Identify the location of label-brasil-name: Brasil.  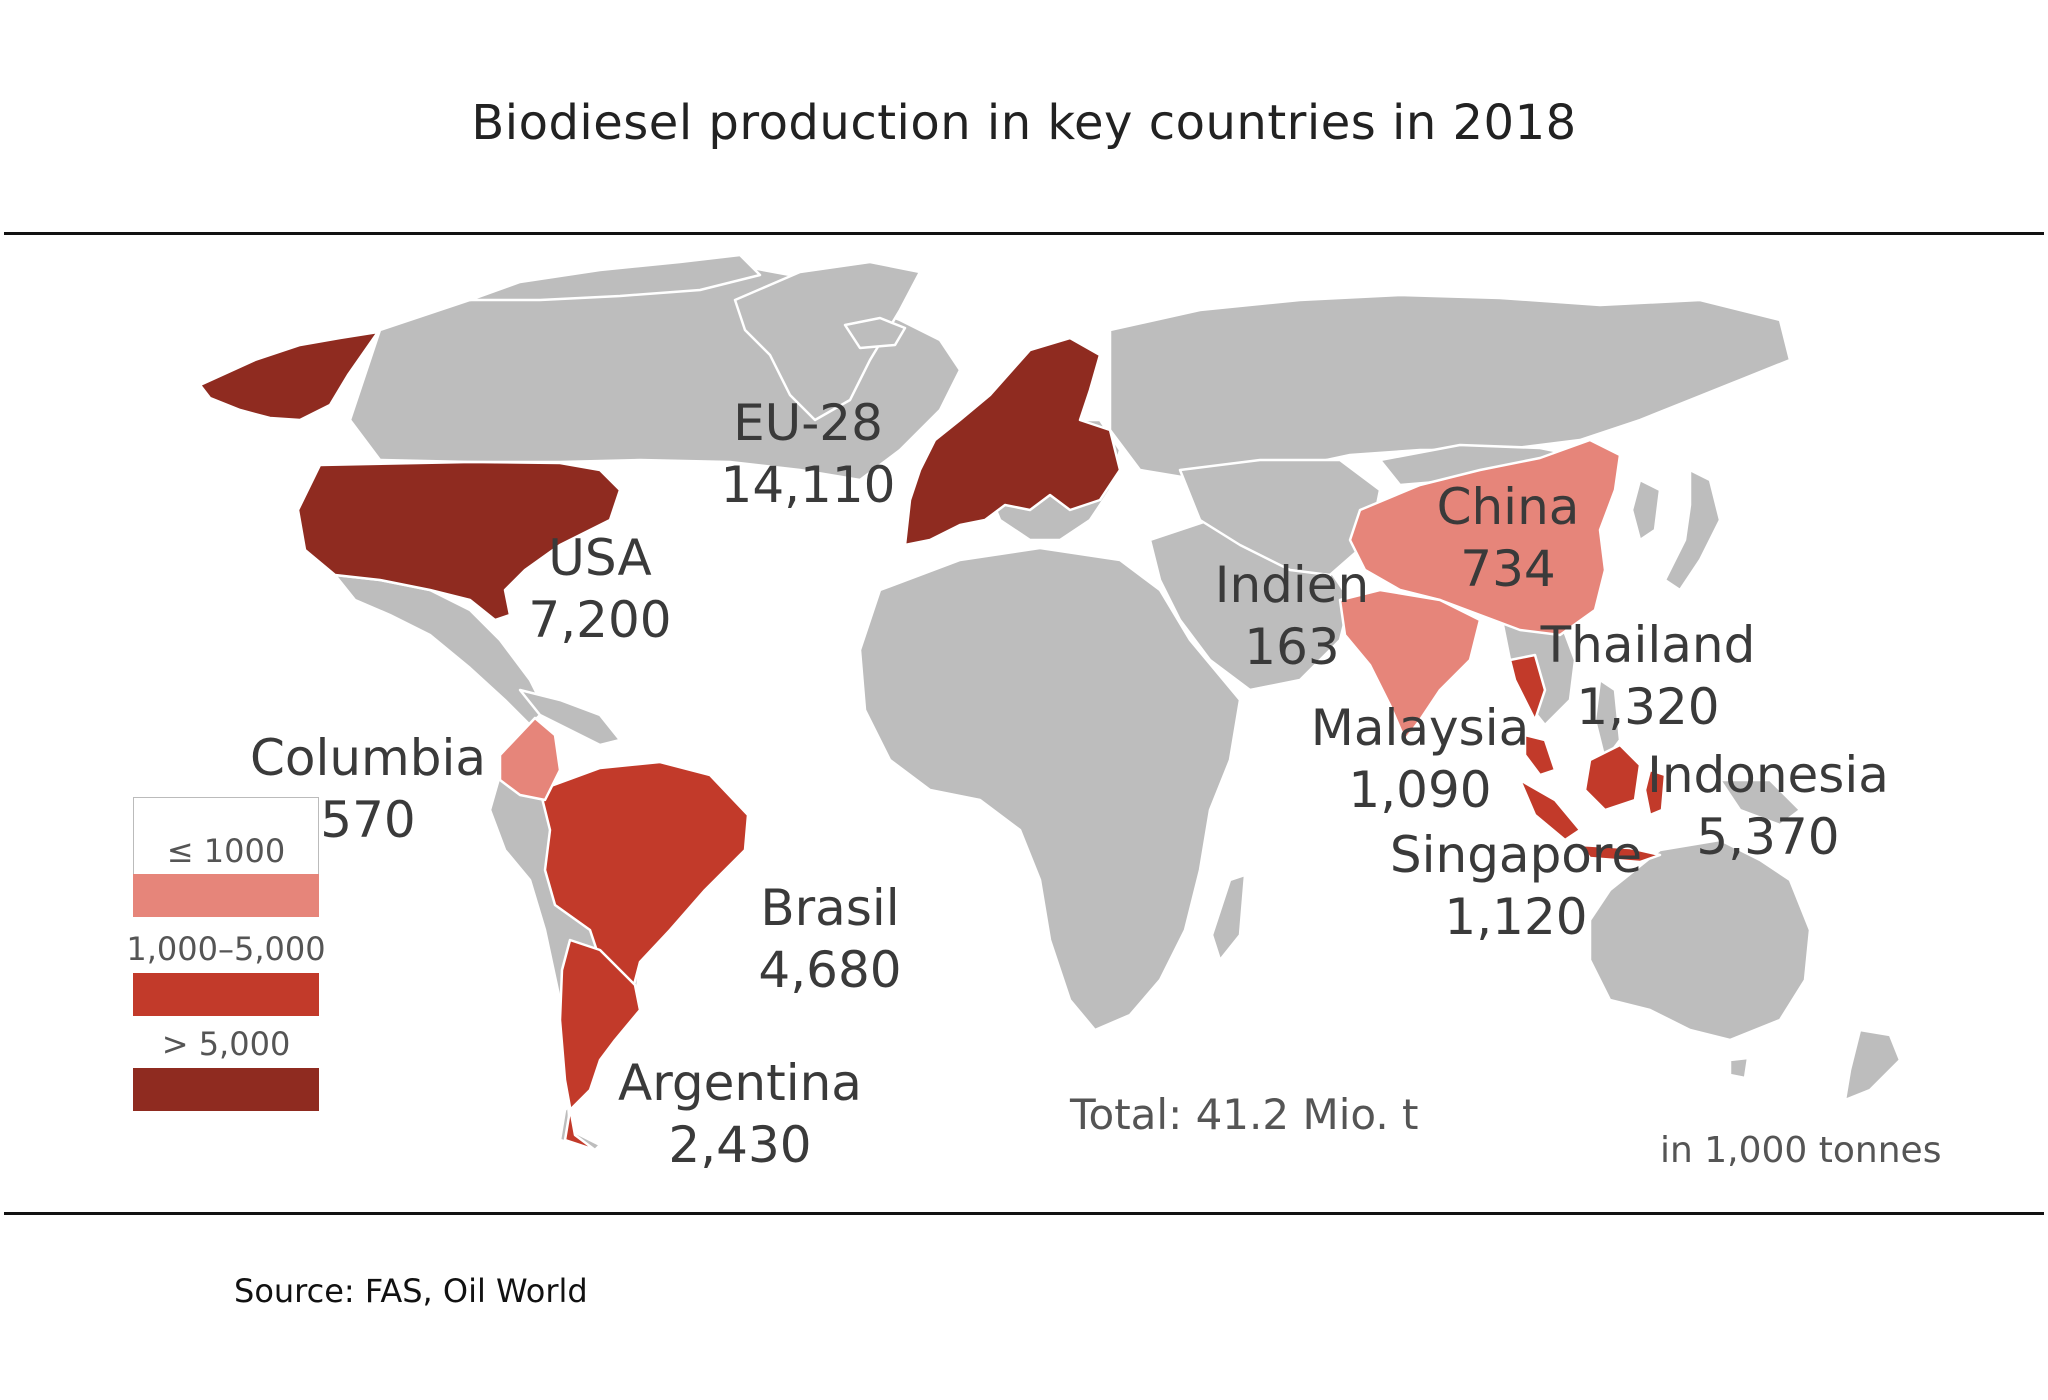
(829, 908).